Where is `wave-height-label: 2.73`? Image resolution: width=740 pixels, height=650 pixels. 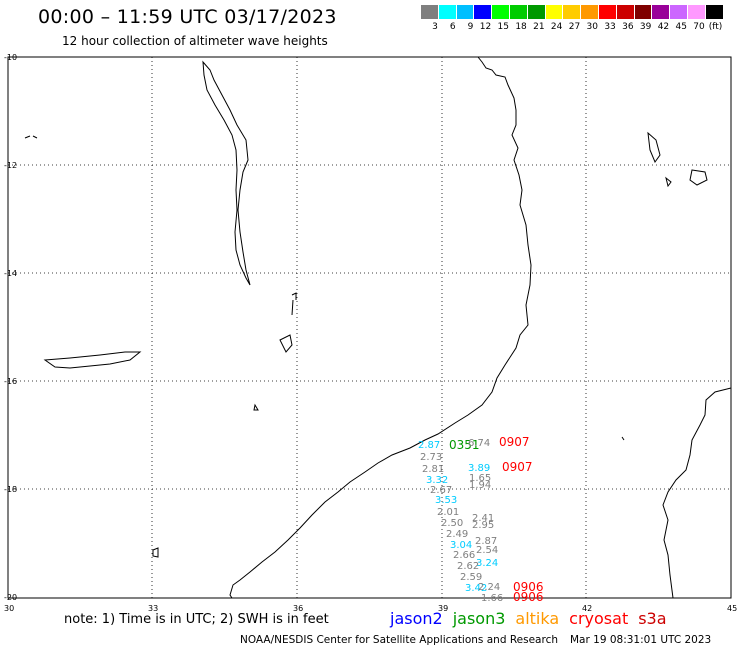
wave-height-label: 2.73 is located at coordinates (431, 457).